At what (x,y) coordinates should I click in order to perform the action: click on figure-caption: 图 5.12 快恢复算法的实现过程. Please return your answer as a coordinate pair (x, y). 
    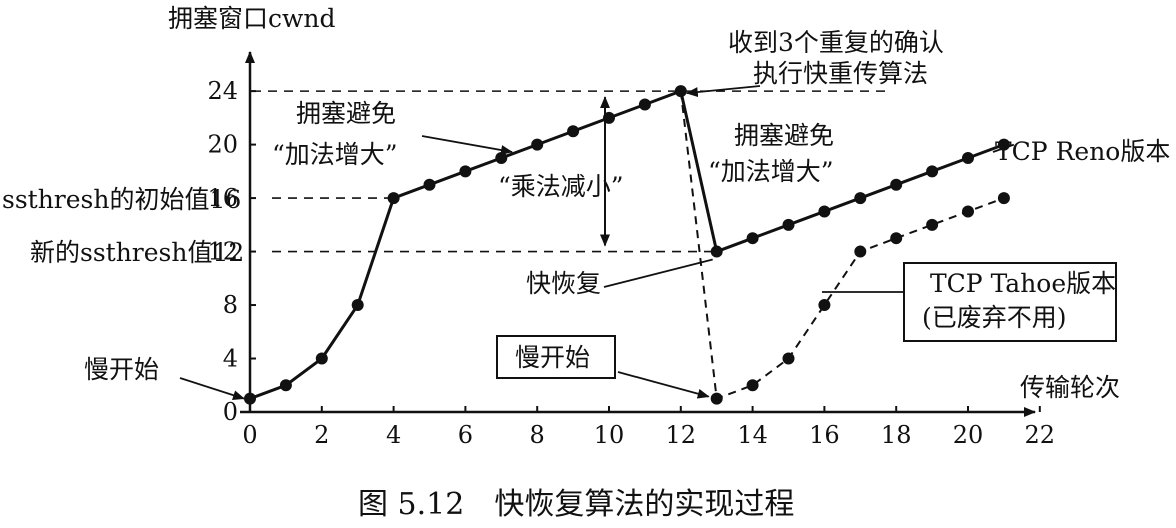
    Looking at the image, I should click on (576, 504).